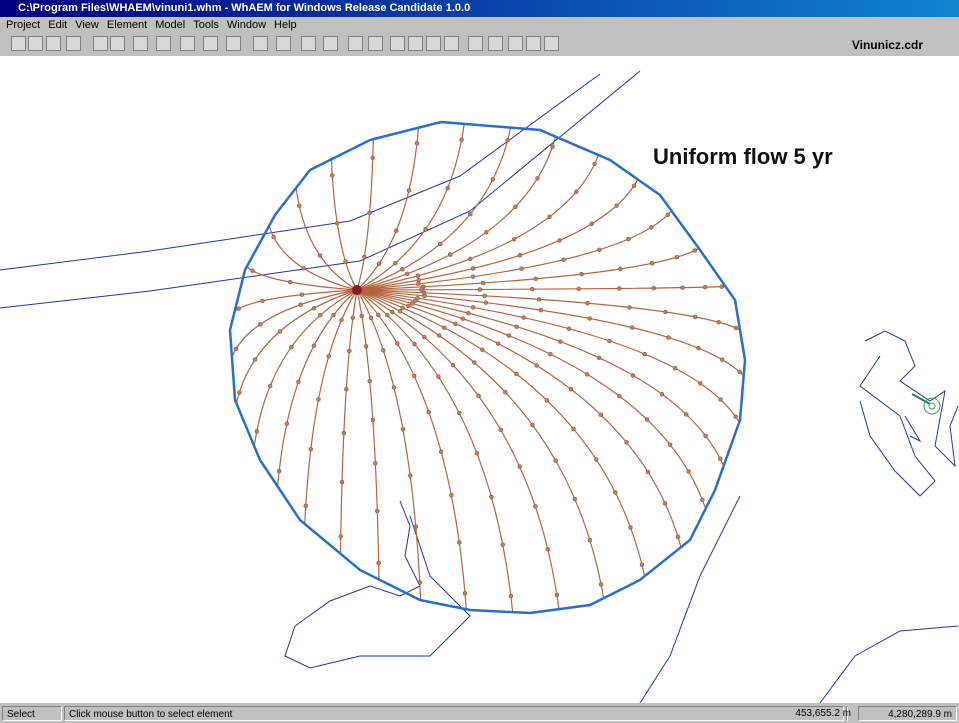  I want to click on menu-item: Model, so click(170, 25).